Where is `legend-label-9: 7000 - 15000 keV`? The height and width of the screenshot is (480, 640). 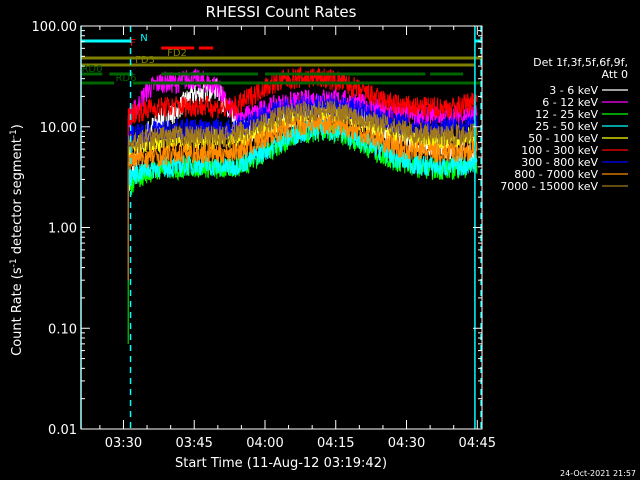
legend-label-9: 7000 - 15000 keV is located at coordinates (549, 186).